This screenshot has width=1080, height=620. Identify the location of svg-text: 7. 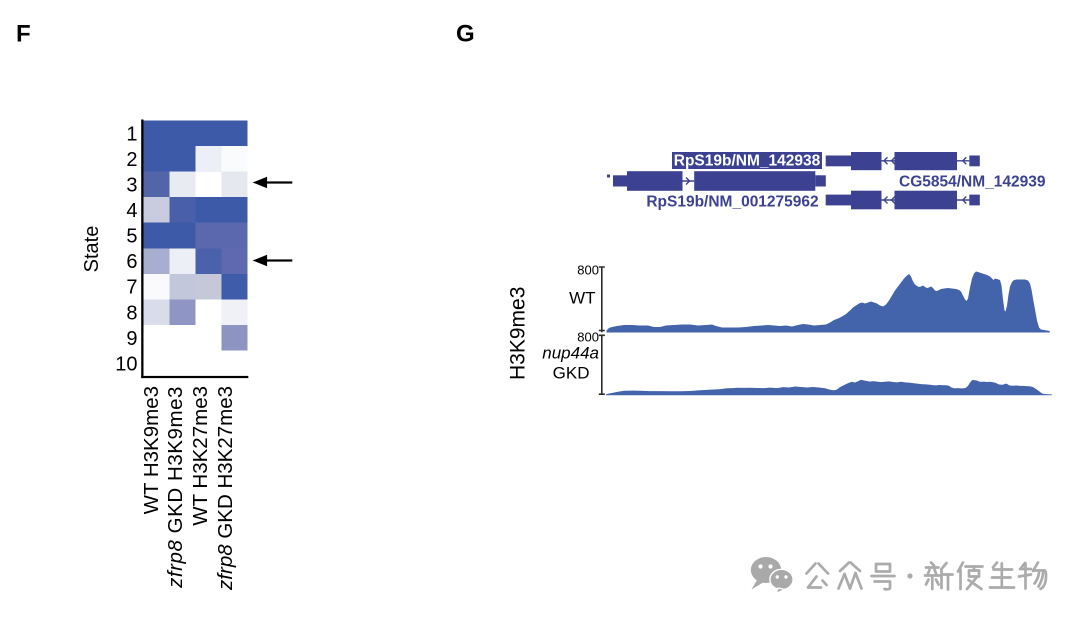
(131, 288).